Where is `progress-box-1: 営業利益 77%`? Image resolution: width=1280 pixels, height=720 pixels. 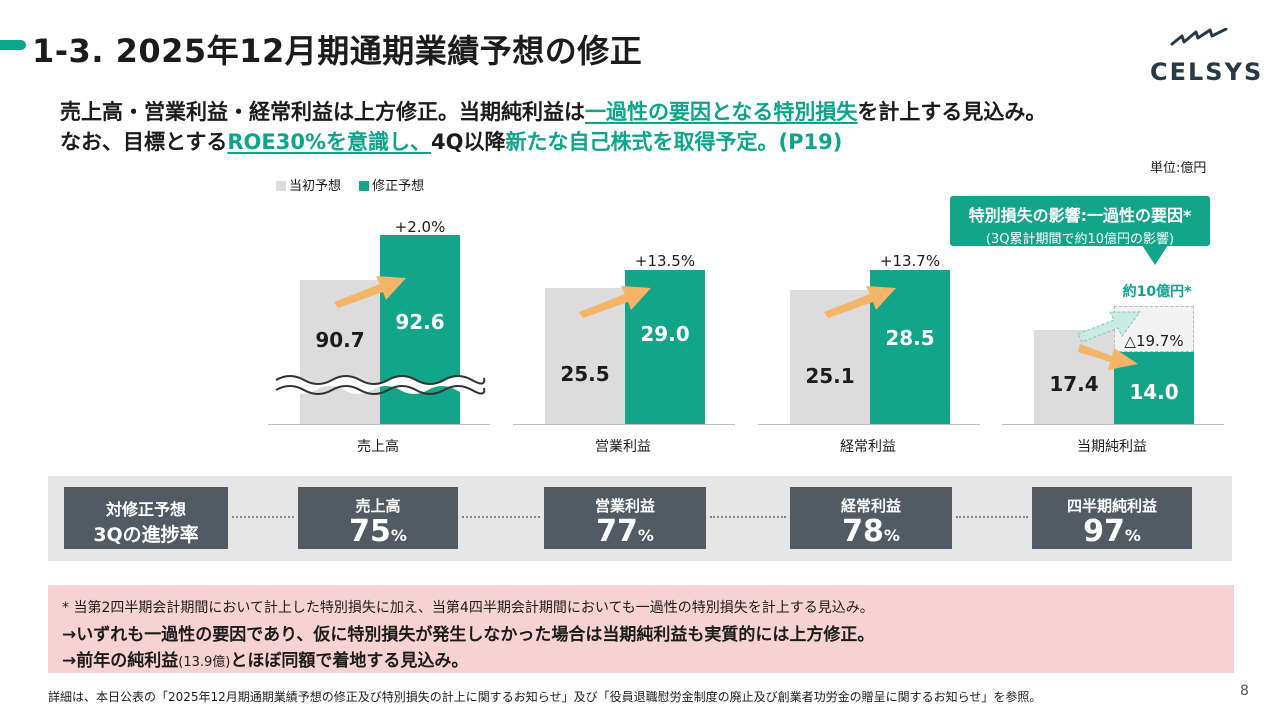
progress-box-1: 営業利益 77% is located at coordinates (625, 518).